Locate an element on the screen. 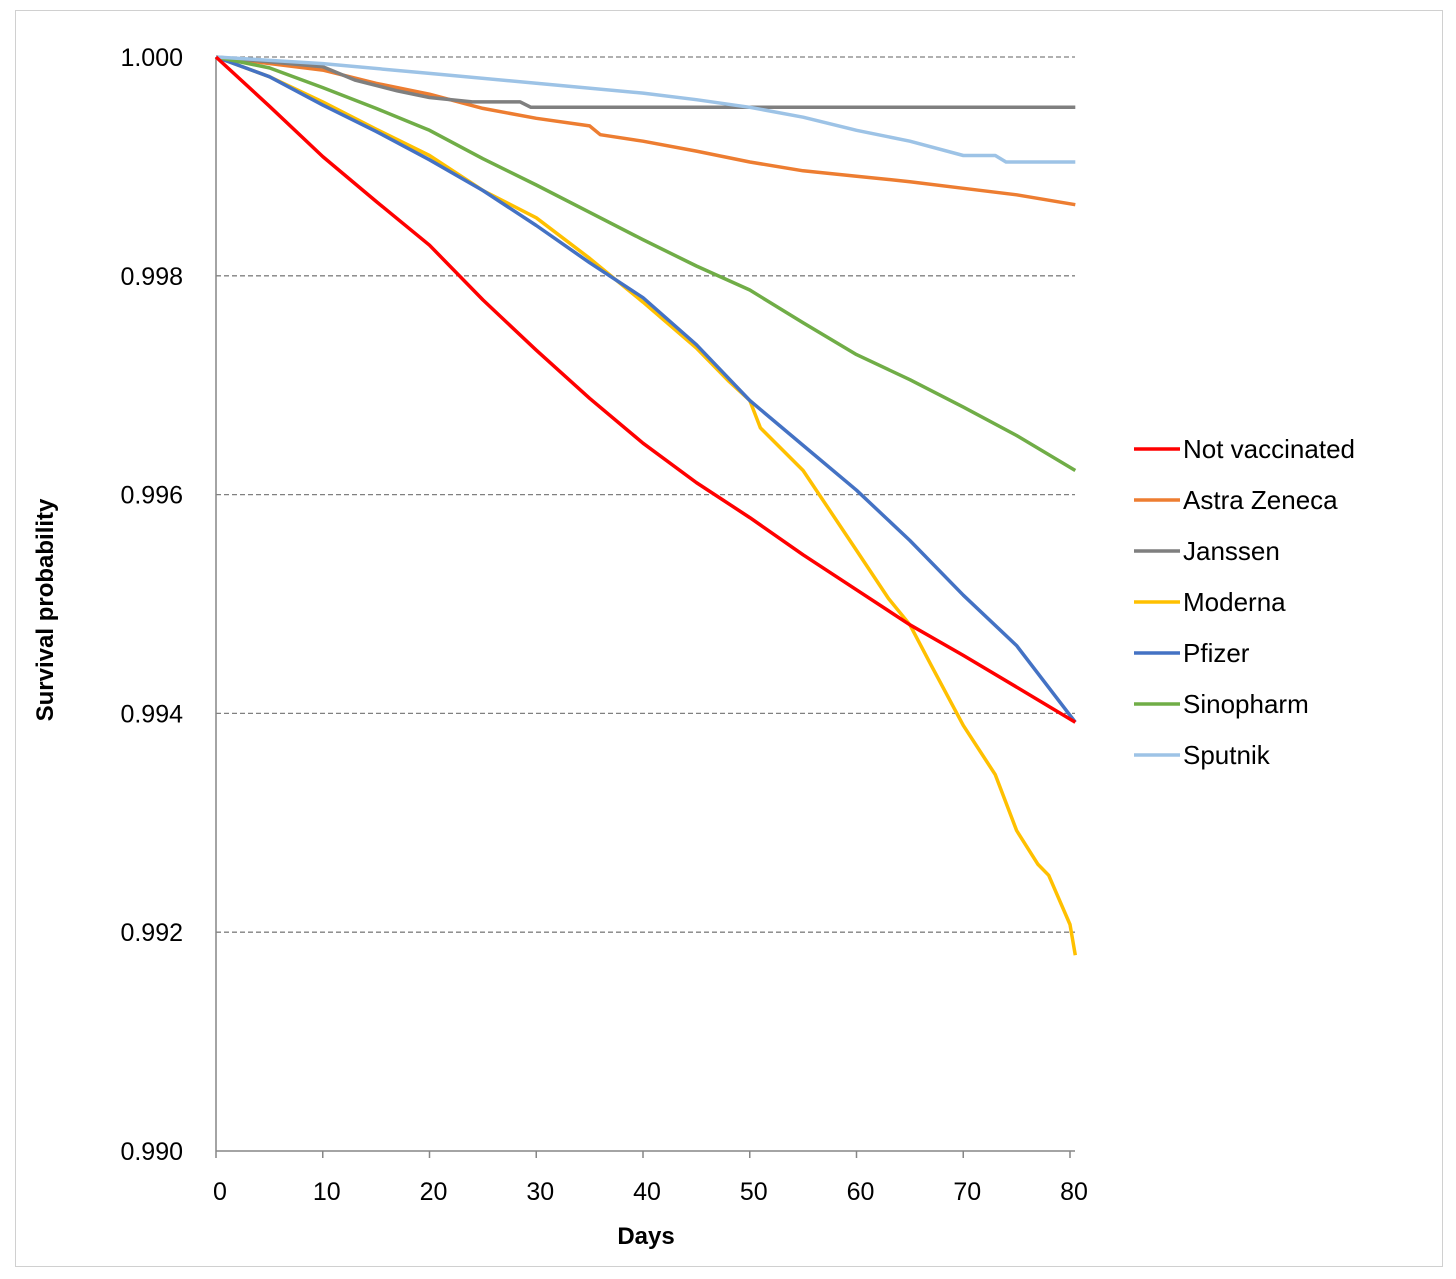 The width and height of the screenshot is (1456, 1279). series-line-janssen is located at coordinates (645, 82).